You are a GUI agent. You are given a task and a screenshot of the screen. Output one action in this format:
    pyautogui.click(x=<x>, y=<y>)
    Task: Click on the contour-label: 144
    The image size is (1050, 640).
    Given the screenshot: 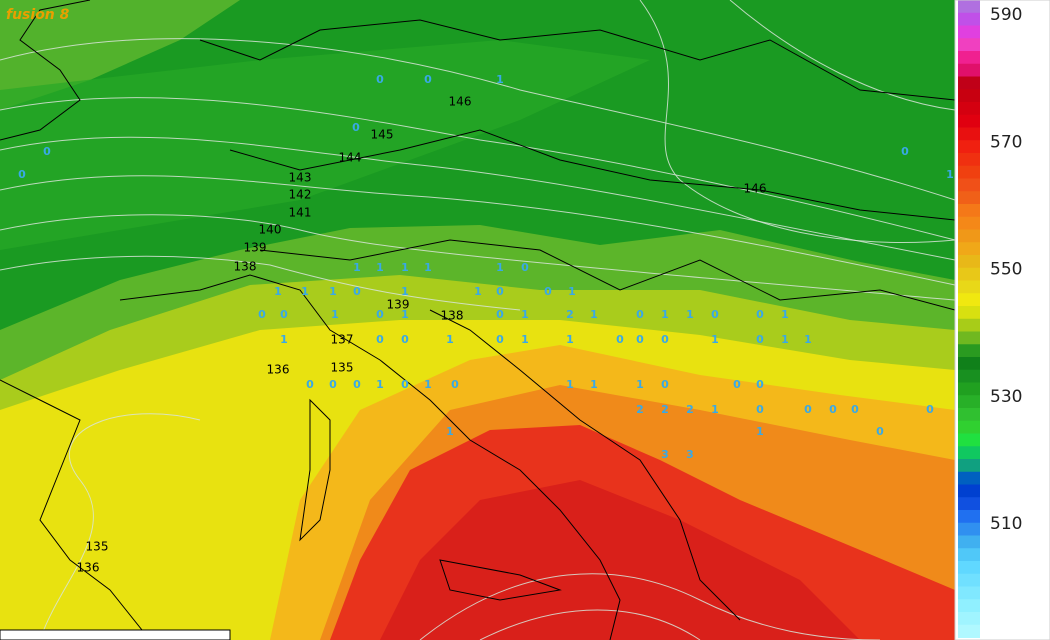 What is the action you would take?
    pyautogui.click(x=350, y=158)
    